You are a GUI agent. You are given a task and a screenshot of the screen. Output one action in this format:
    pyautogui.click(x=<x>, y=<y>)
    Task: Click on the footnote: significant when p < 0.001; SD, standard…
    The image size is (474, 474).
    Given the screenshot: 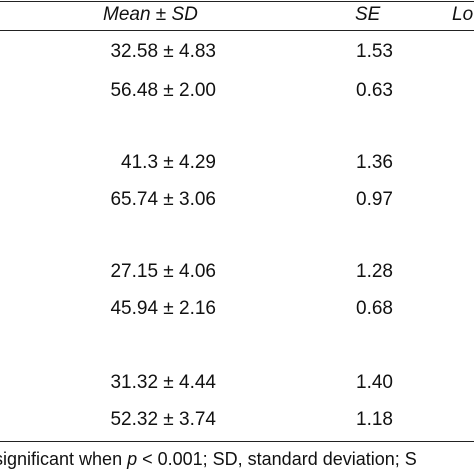 What is the action you would take?
    pyautogui.click(x=208, y=459)
    